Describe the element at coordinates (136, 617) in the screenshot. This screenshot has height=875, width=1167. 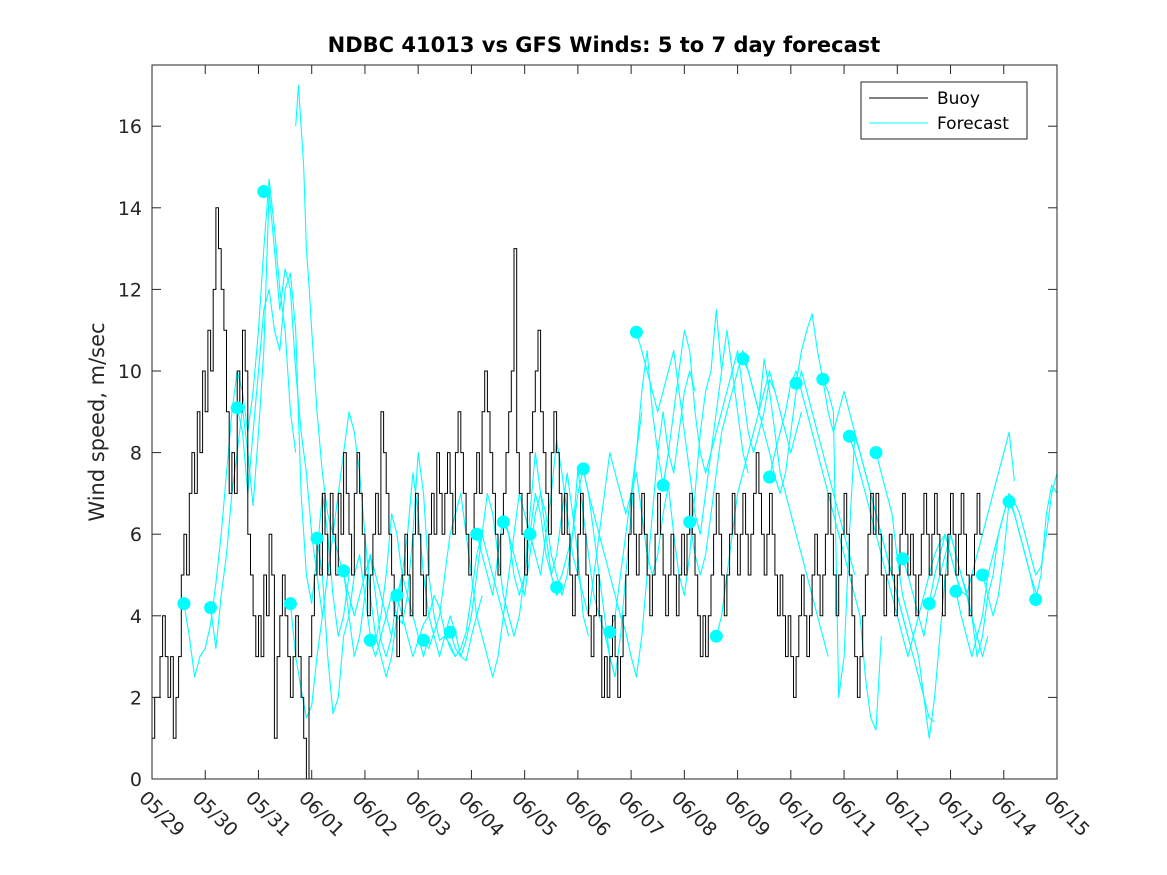
I see `y-tick-label: 4` at that location.